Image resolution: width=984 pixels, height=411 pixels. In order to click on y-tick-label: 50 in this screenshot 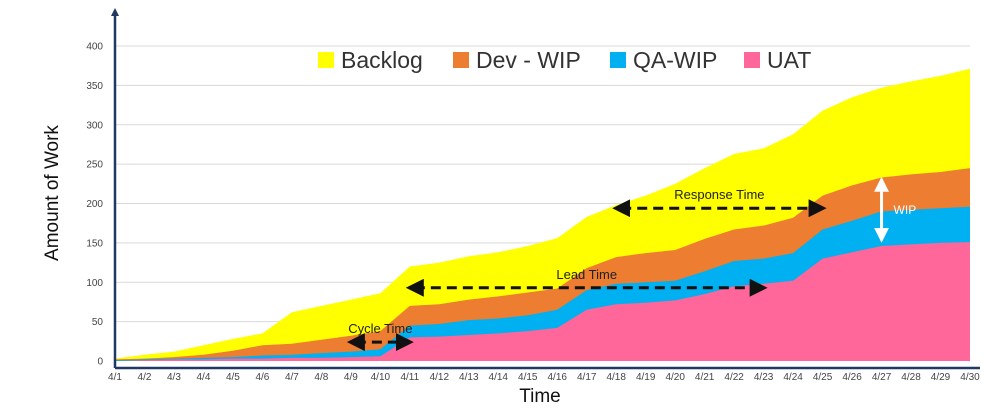, I will do `click(98, 322)`.